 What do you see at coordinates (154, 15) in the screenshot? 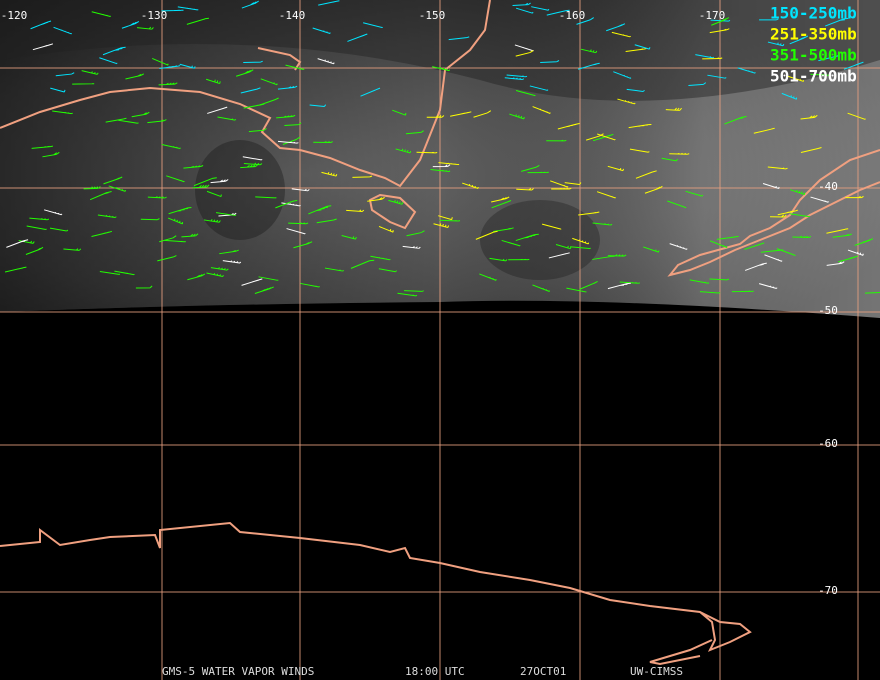
I see `longitude-label: -130` at bounding box center [154, 15].